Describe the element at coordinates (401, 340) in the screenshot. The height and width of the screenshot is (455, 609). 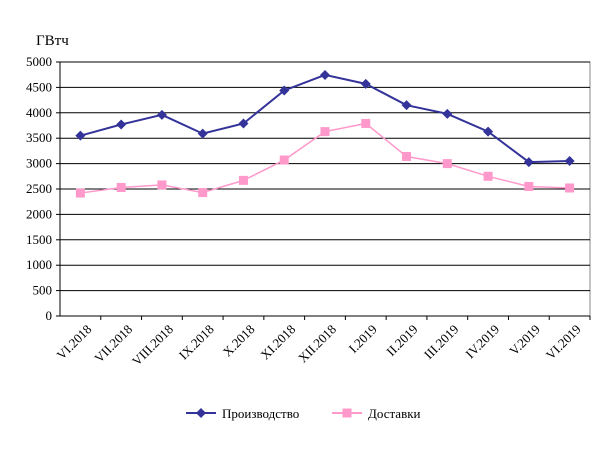
I see `x-tick-label: II.2019` at that location.